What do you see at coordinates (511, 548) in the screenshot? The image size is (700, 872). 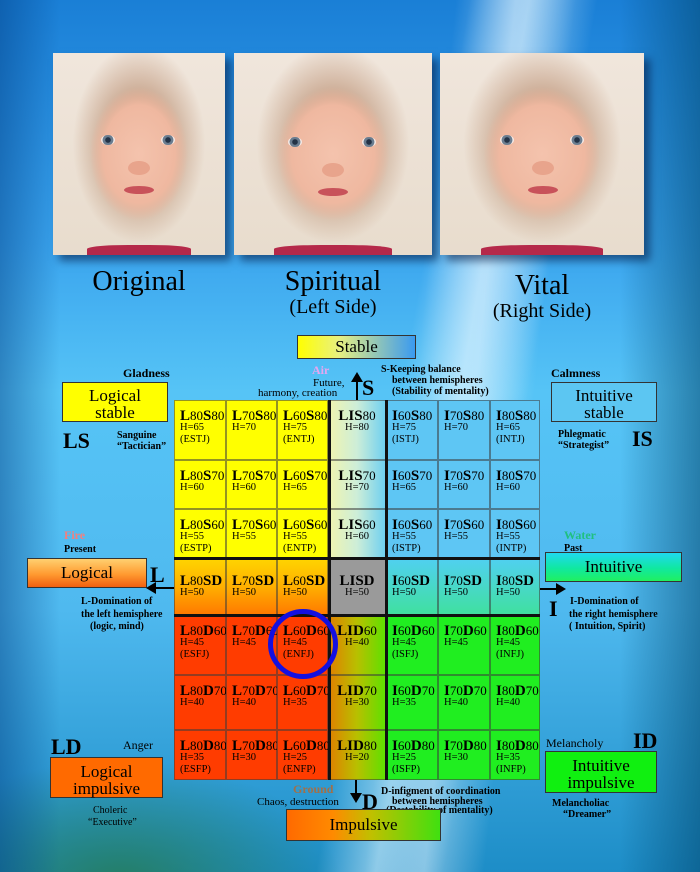 I see `cell-mbti-type: (INTP)` at bounding box center [511, 548].